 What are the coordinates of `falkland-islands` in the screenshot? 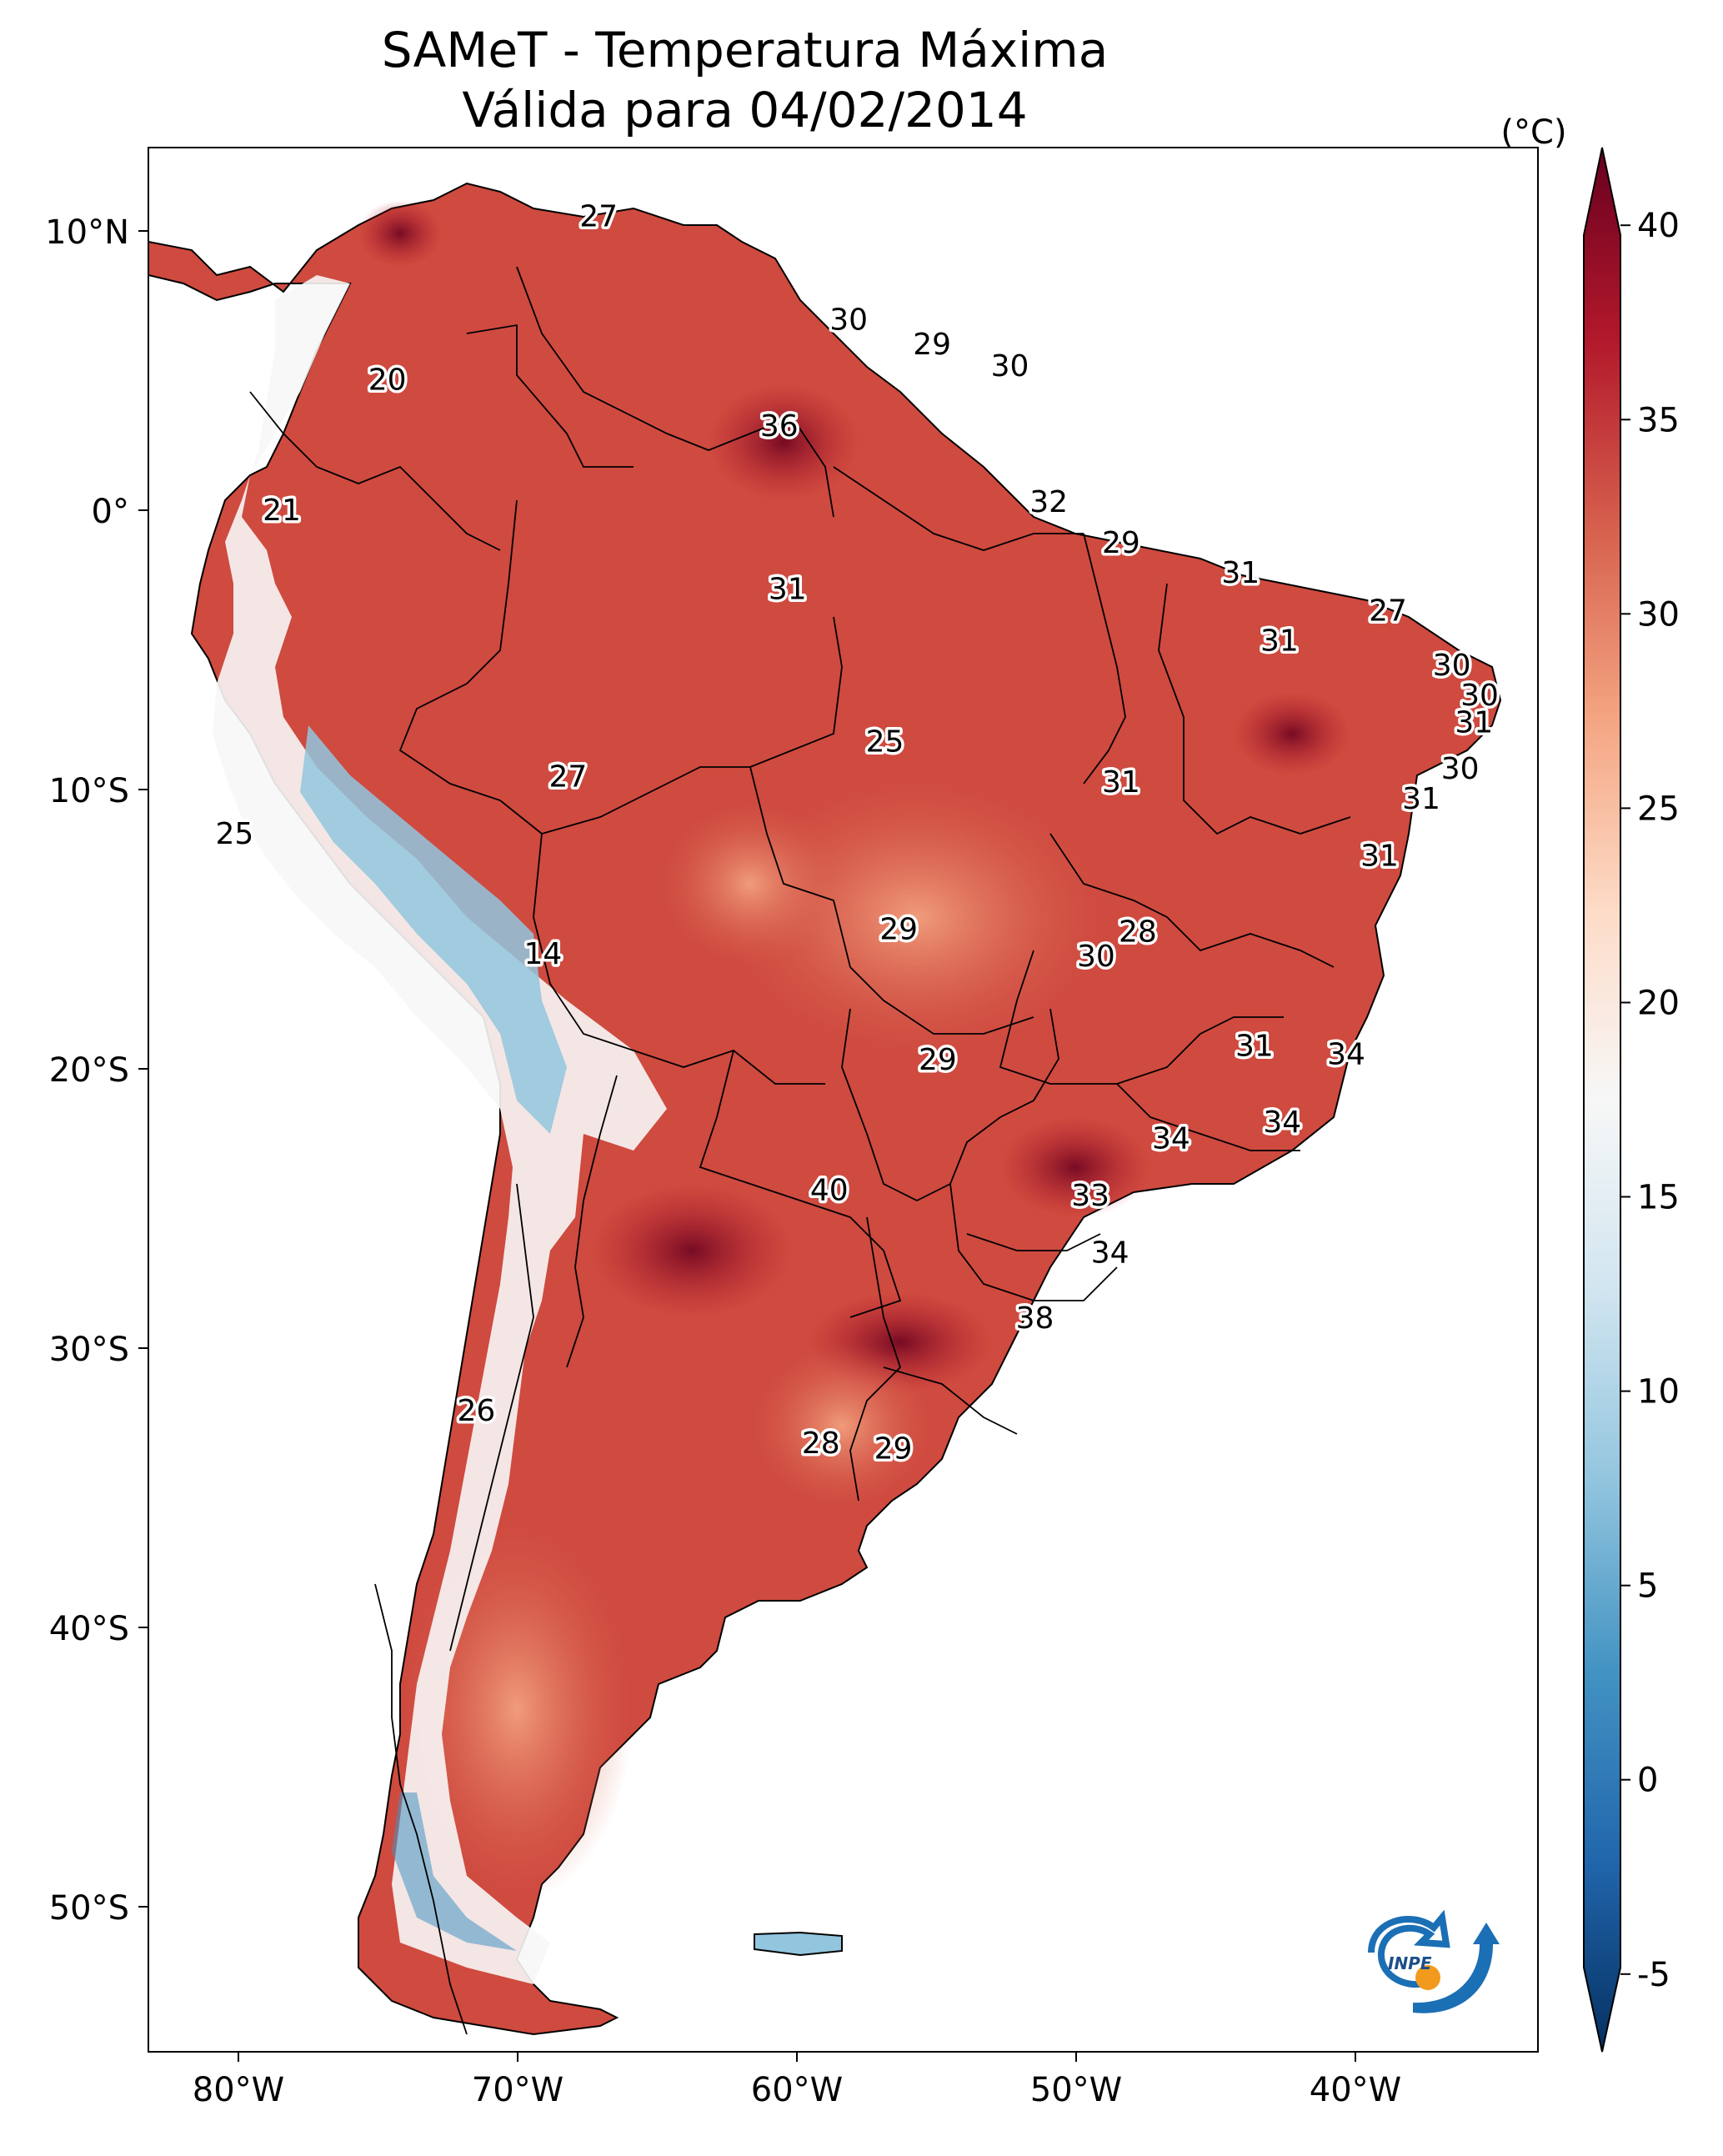 It's located at (798, 1944).